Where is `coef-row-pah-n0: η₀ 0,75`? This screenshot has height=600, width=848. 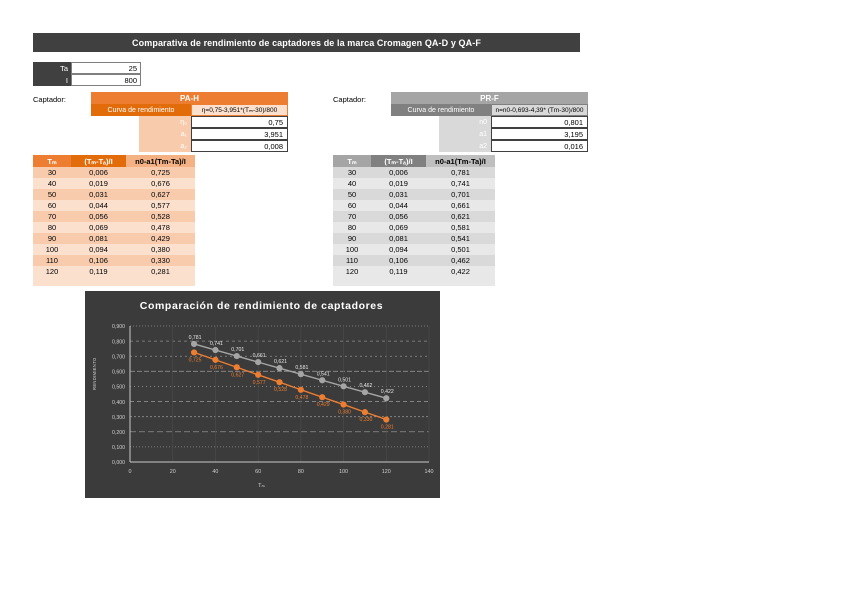 coef-row-pah-n0: η₀ 0,75 is located at coordinates (213, 122).